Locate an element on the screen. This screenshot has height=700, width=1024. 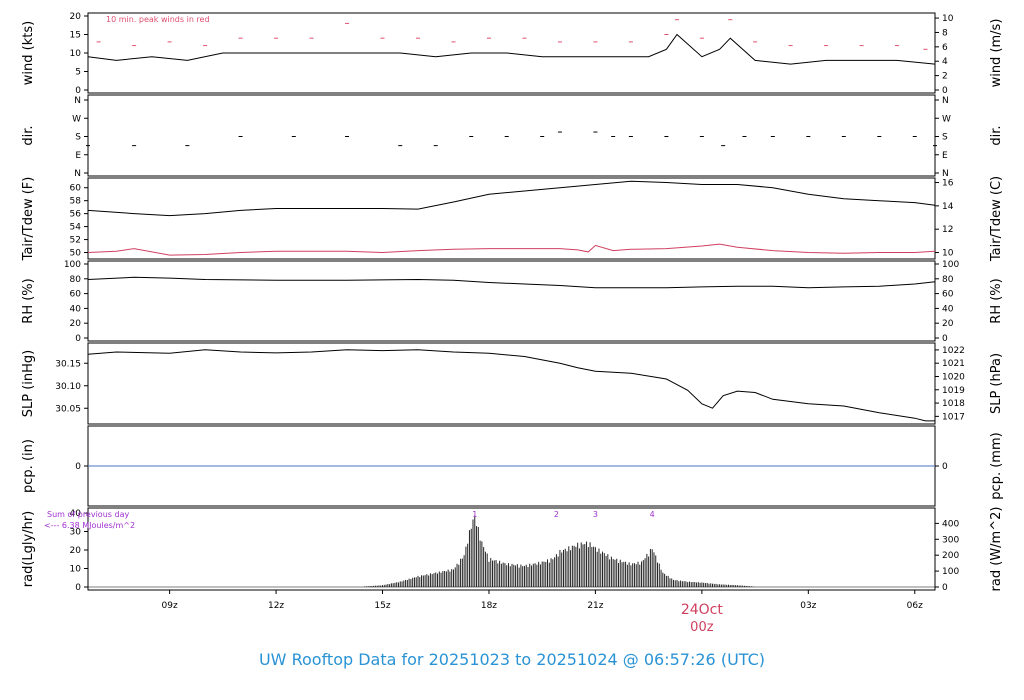
right-tick-label-wind: 4 is located at coordinates (945, 62).